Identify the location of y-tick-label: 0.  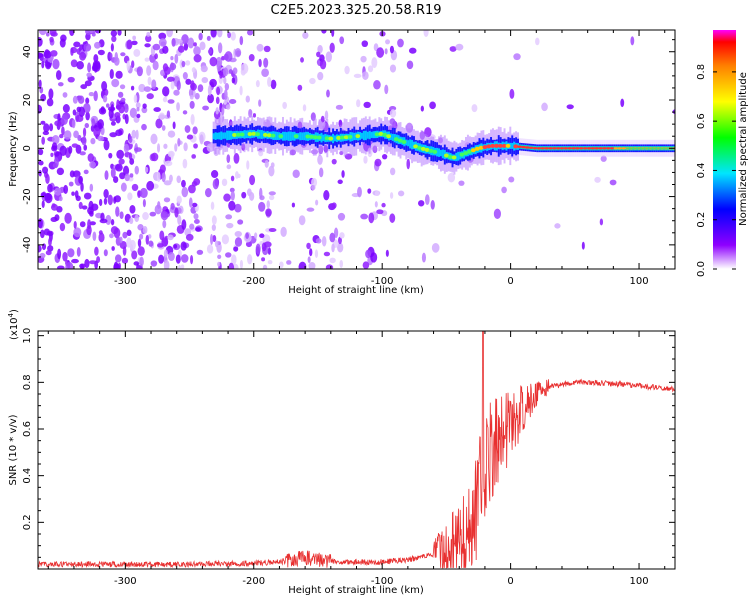
(27, 148).